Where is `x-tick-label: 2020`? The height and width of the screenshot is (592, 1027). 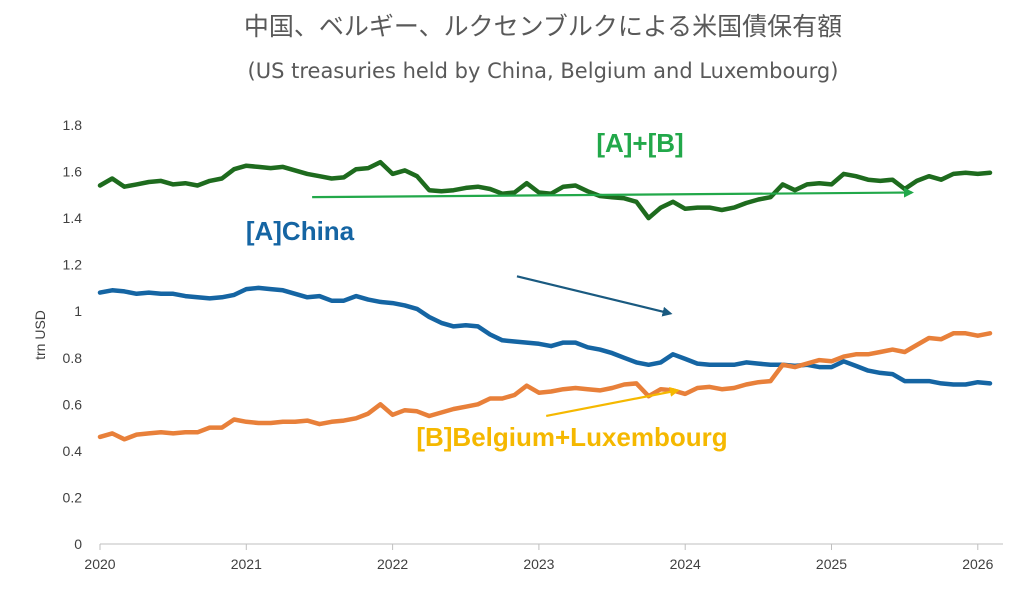 x-tick-label: 2020 is located at coordinates (99, 564).